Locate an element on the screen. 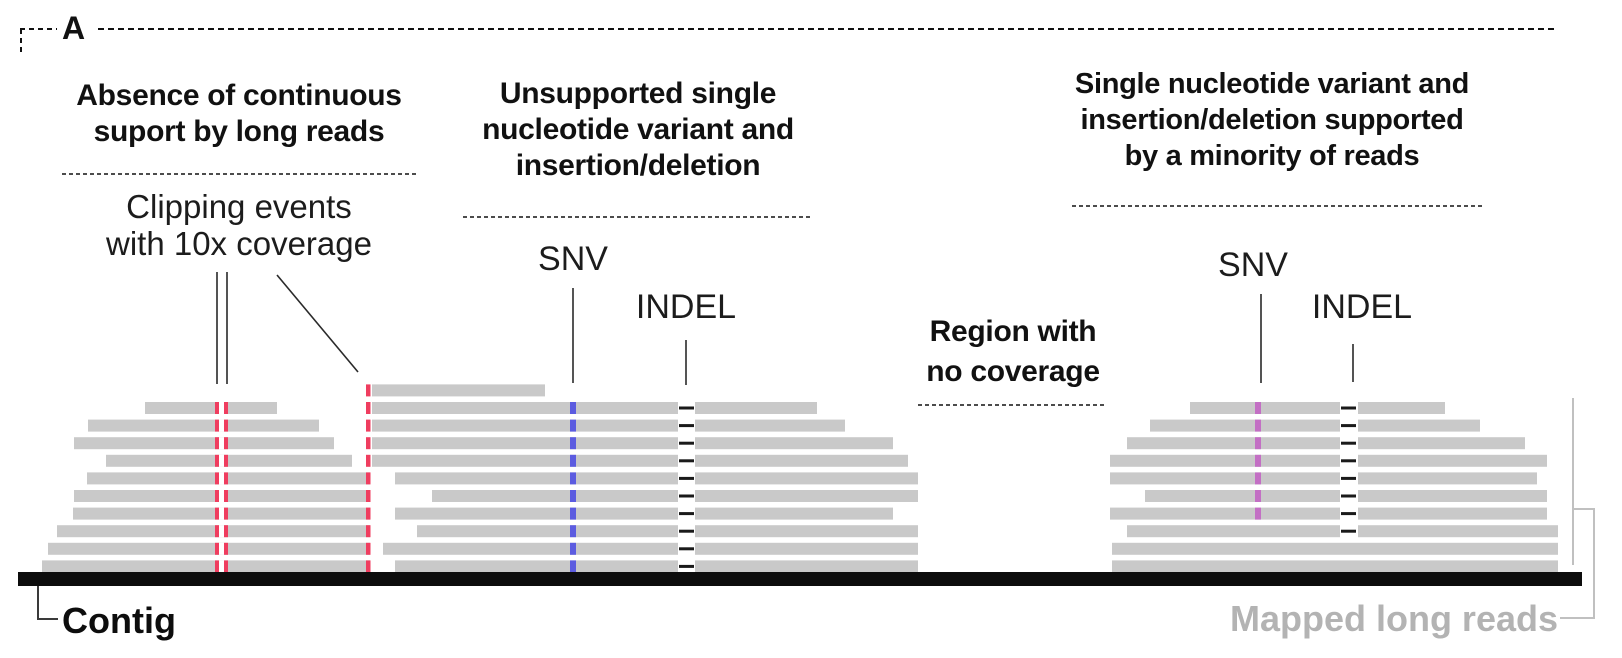  left-column-title-line2: suport by long reads is located at coordinates (239, 131).